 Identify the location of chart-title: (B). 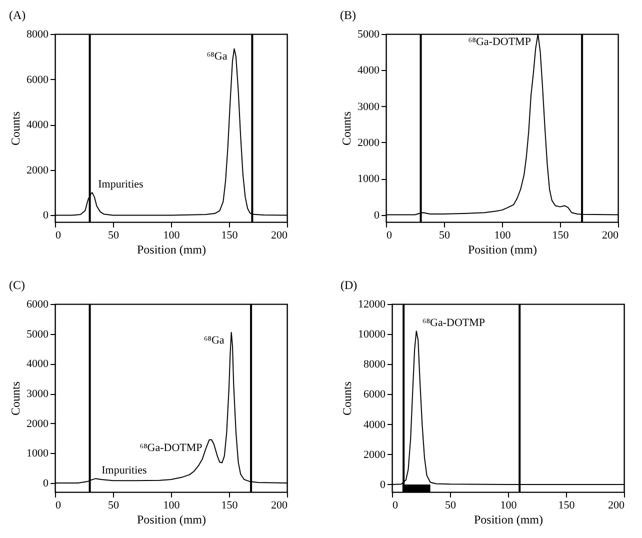
(348, 15).